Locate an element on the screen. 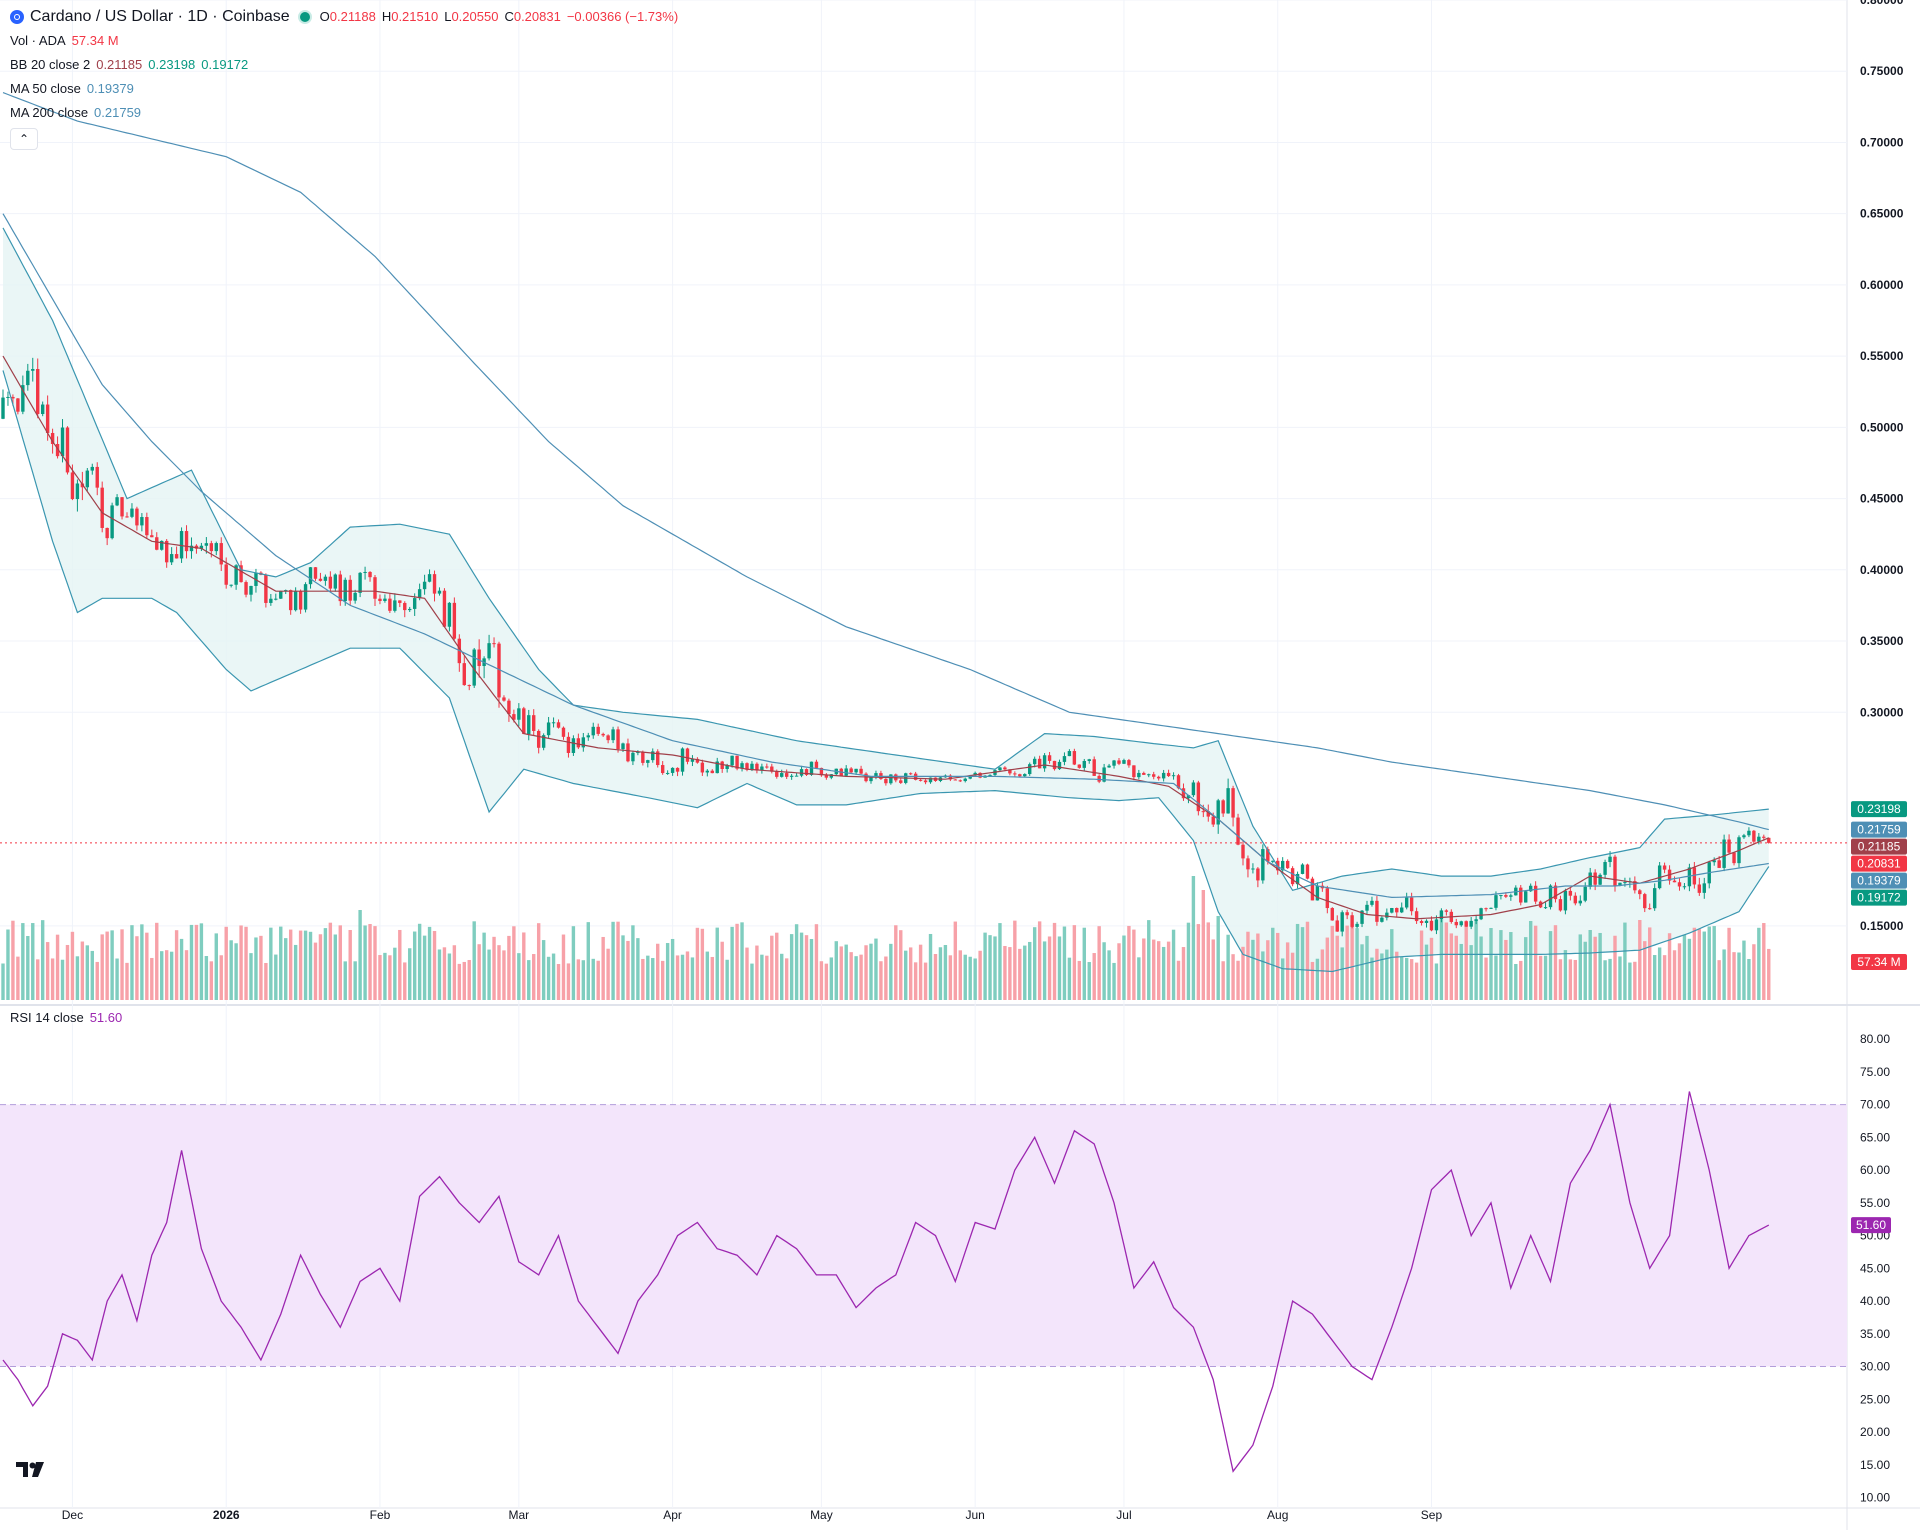  tradingview-logo-icon is located at coordinates (31, 1469).